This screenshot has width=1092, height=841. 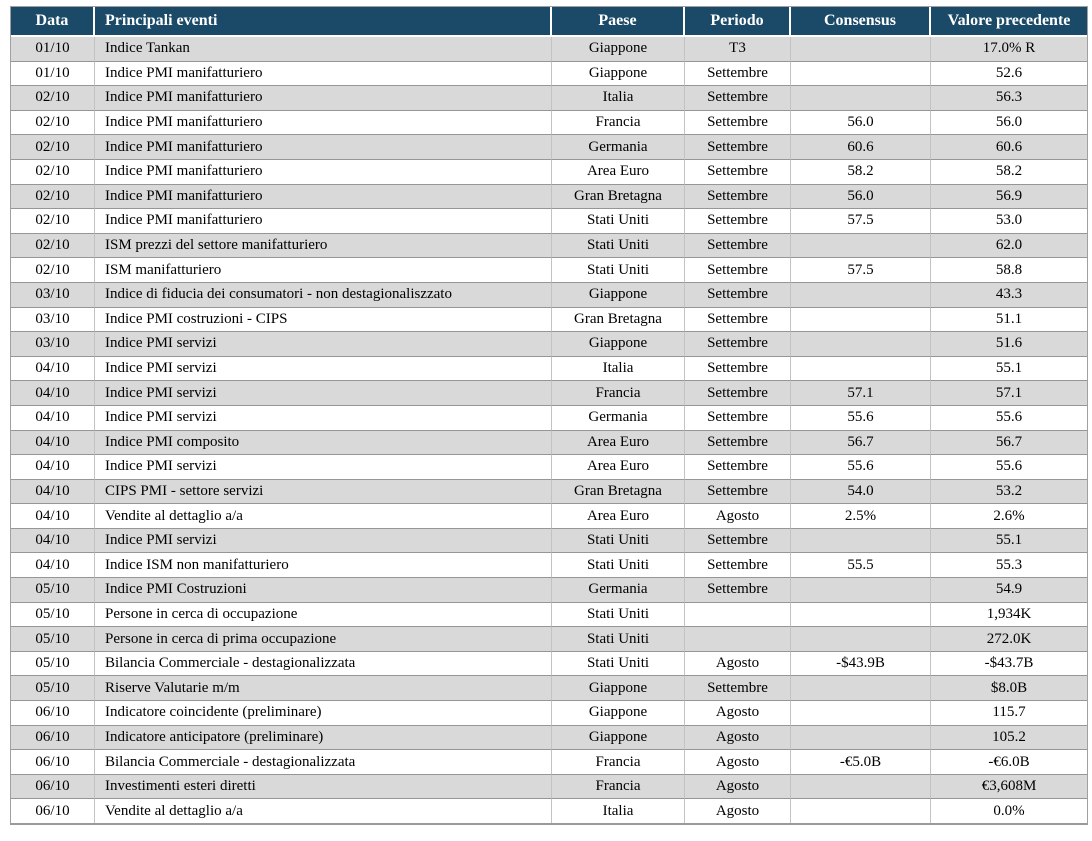 What do you see at coordinates (323, 492) in the screenshot?
I see `cell-evento: CIPS PMI - settore servizi` at bounding box center [323, 492].